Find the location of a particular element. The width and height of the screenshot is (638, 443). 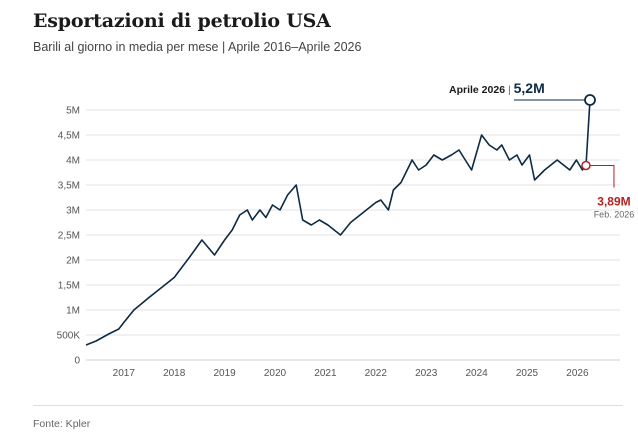

x-tick-label: 2024 is located at coordinates (476, 373).